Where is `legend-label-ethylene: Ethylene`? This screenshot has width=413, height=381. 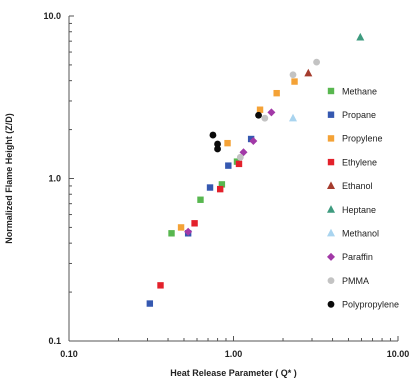
legend-label-ethylene: Ethylene is located at coordinates (359, 162).